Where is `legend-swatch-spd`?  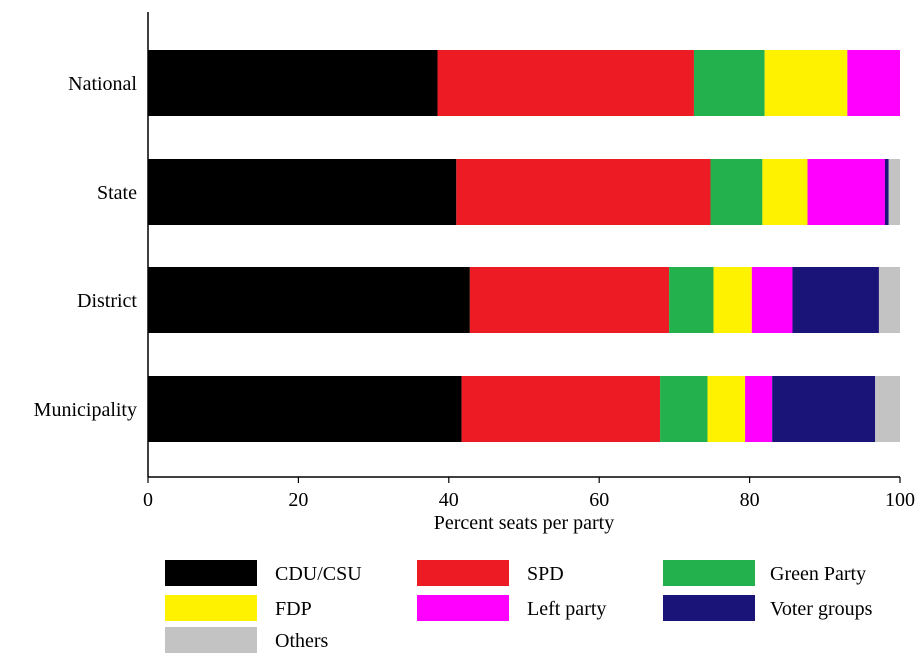
legend-swatch-spd is located at coordinates (463, 573).